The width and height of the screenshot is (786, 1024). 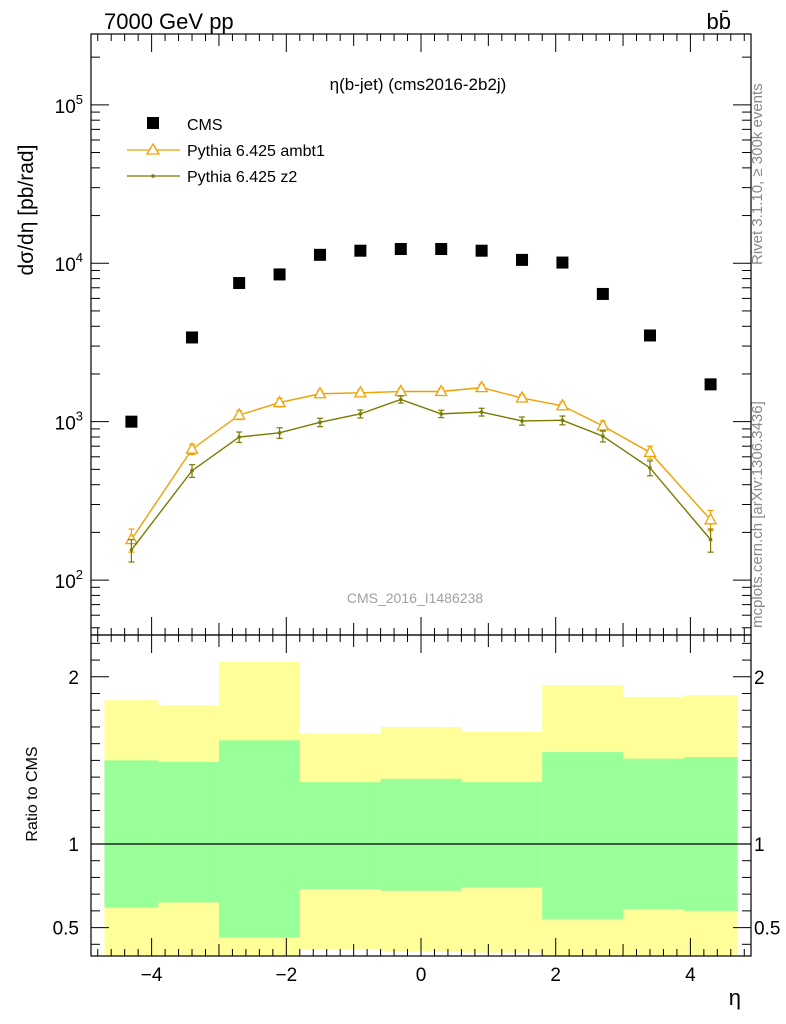 What do you see at coordinates (759, 845) in the screenshot?
I see `ratio-tick-label-right: 1` at bounding box center [759, 845].